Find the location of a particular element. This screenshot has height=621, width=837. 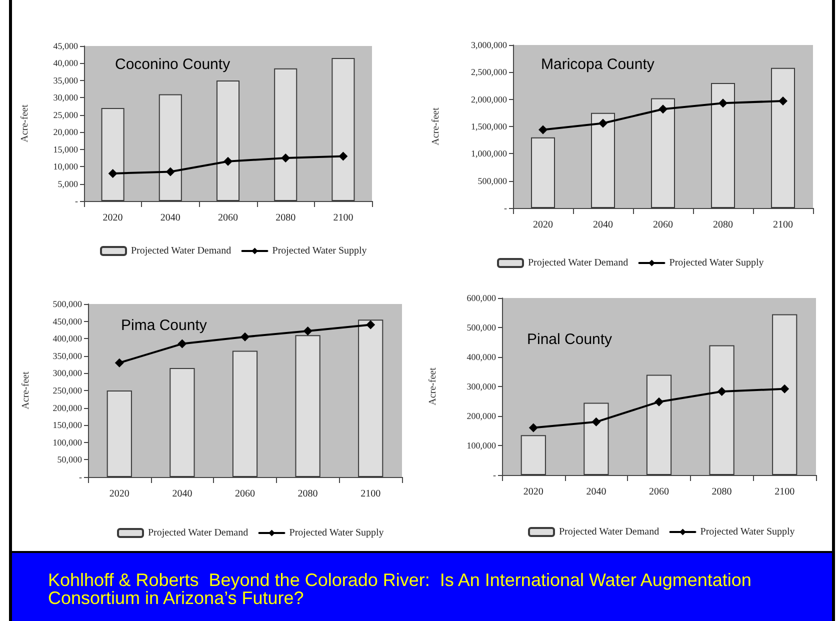

y-tick-label: 250,000 is located at coordinates (67, 391).